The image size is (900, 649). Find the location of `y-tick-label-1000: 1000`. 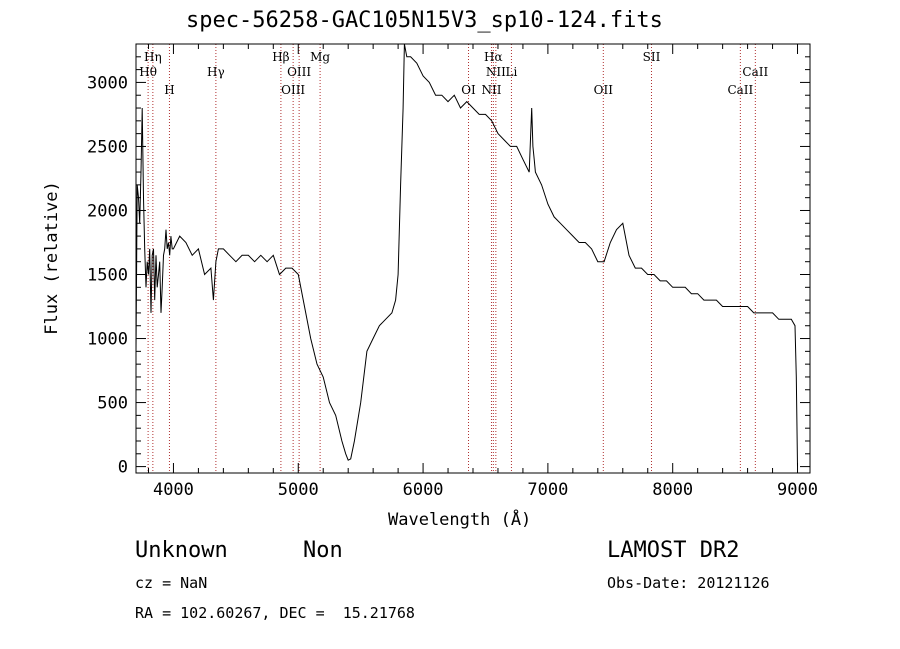

y-tick-label-1000: 1000 is located at coordinates (107, 340).